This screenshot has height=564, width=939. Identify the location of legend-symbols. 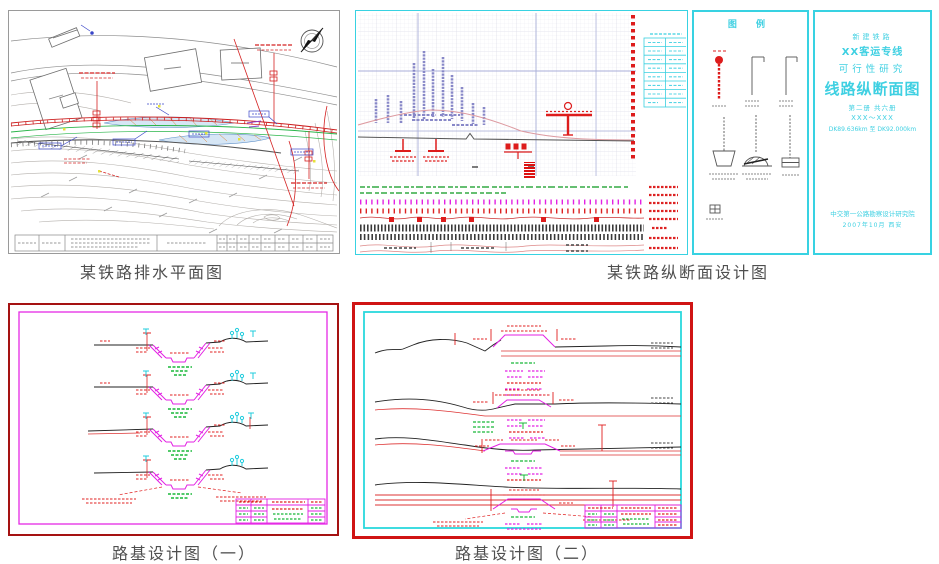
(753, 135).